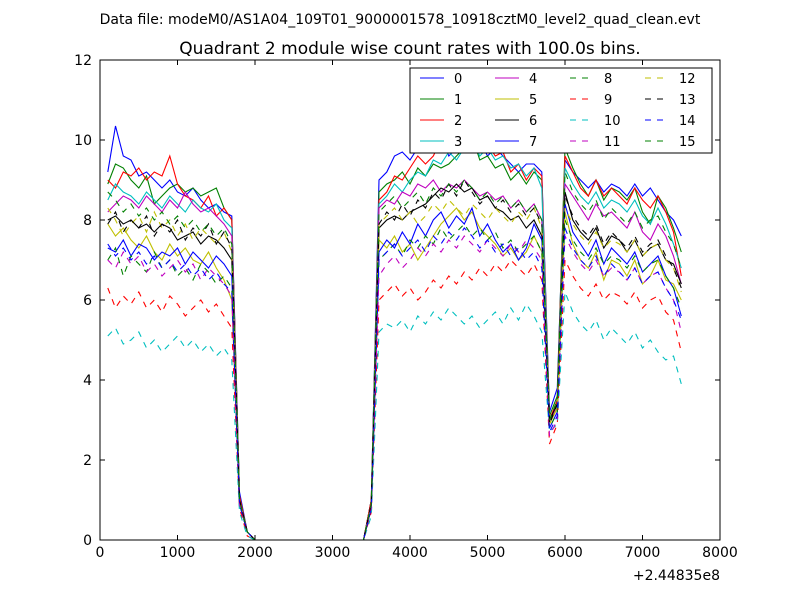 This screenshot has height=600, width=800. Describe the element at coordinates (612, 121) in the screenshot. I see `legend-label-10: 10` at that location.